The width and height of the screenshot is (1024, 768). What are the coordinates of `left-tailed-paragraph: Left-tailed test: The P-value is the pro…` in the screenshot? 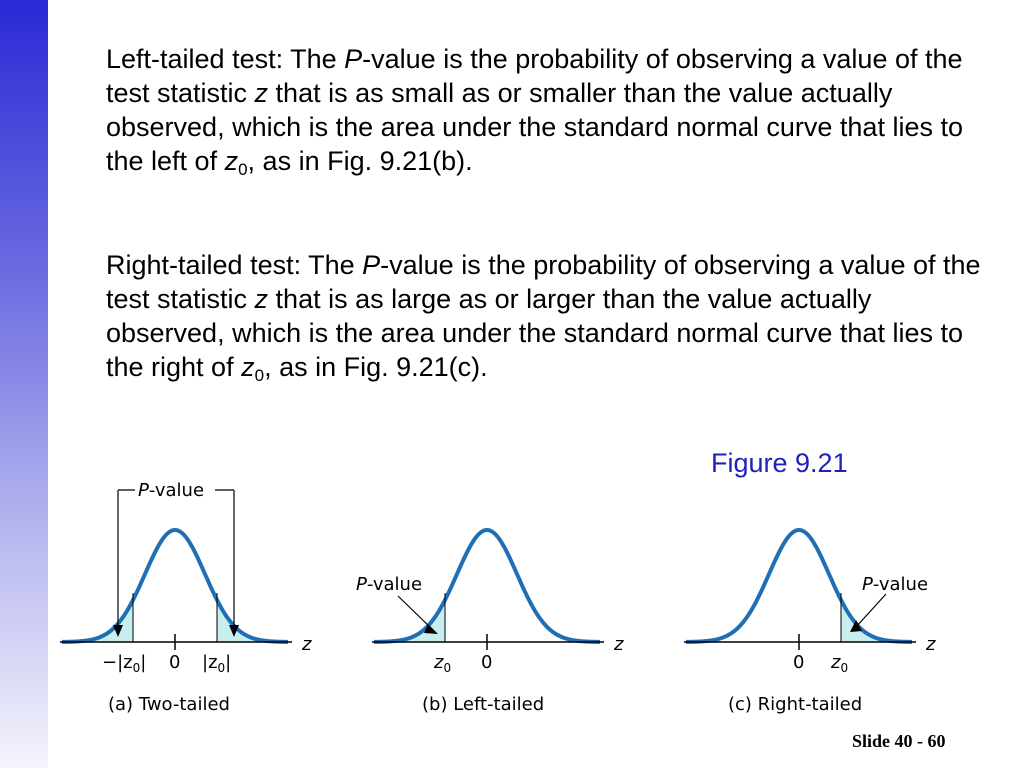 It's located at (534, 111).